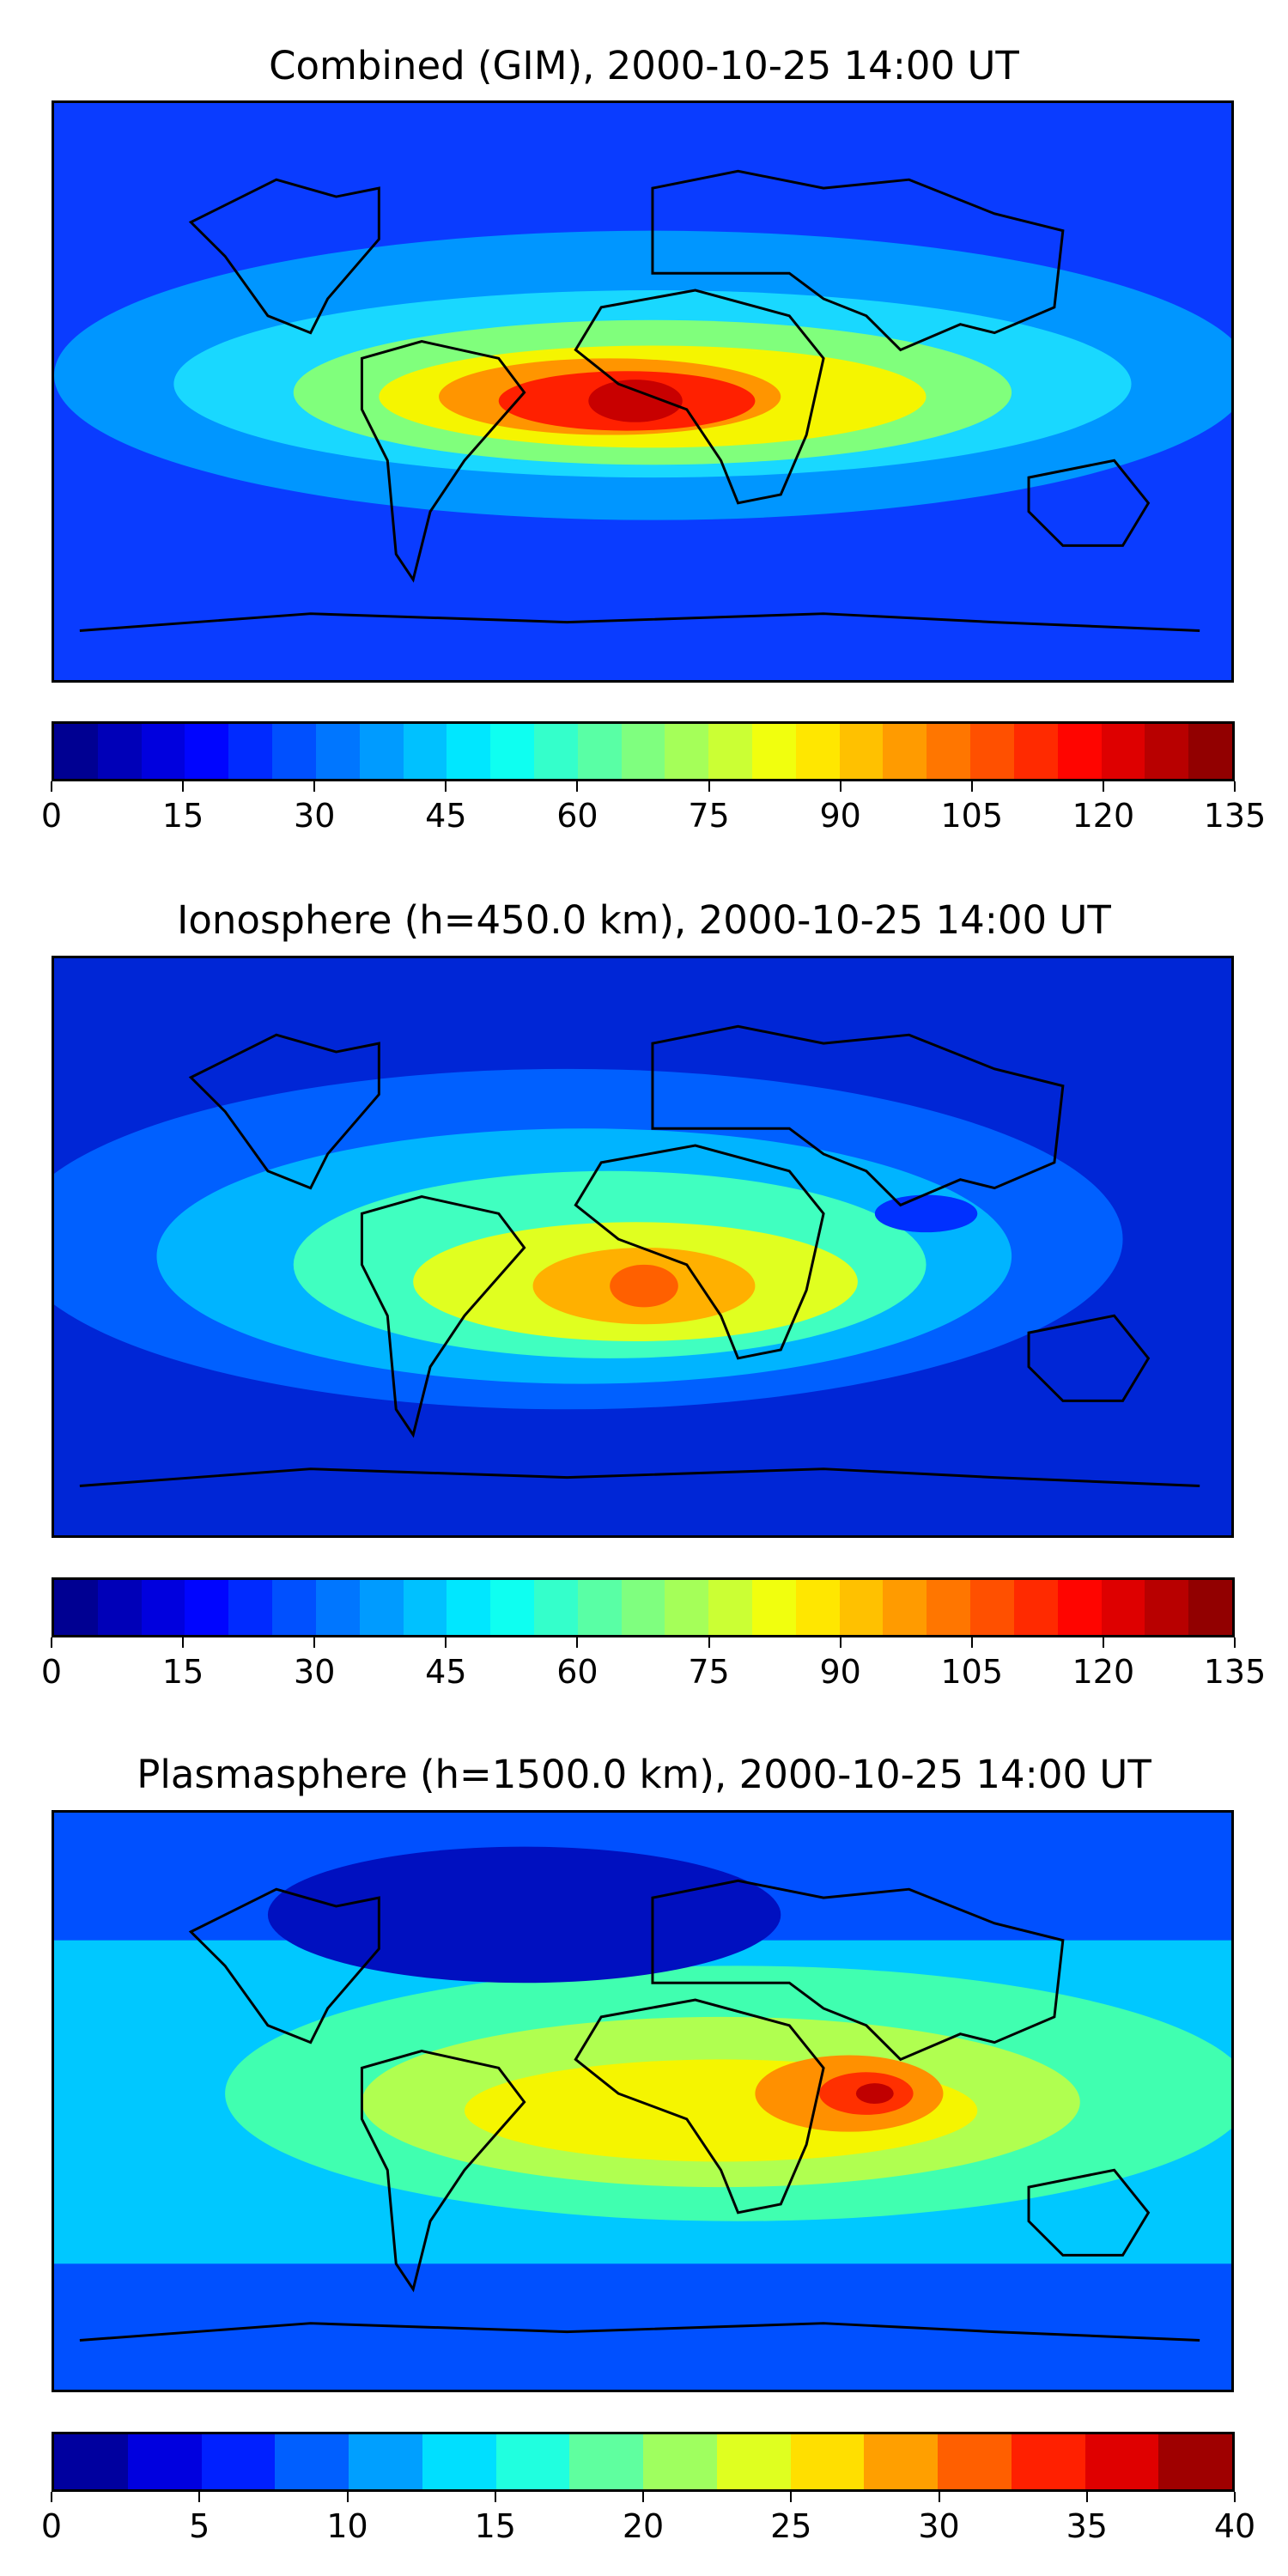 The height and width of the screenshot is (2576, 1288). What do you see at coordinates (524, 1915) in the screenshot?
I see `north-low` at bounding box center [524, 1915].